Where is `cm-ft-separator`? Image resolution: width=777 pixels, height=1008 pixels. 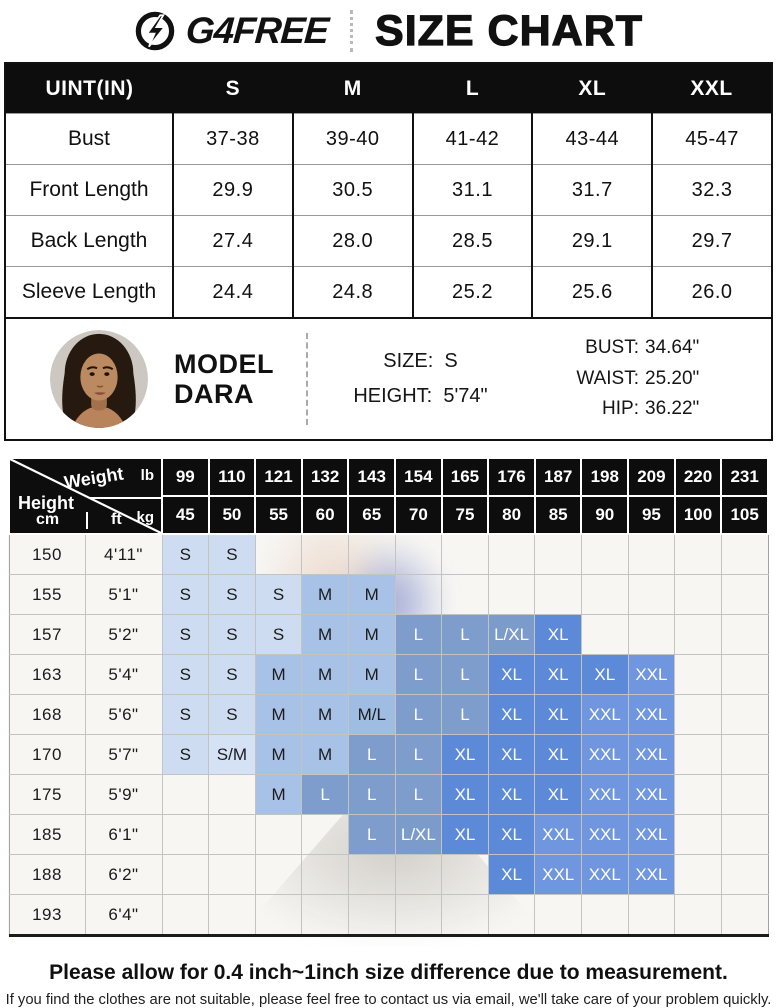 cm-ft-separator is located at coordinates (87, 520).